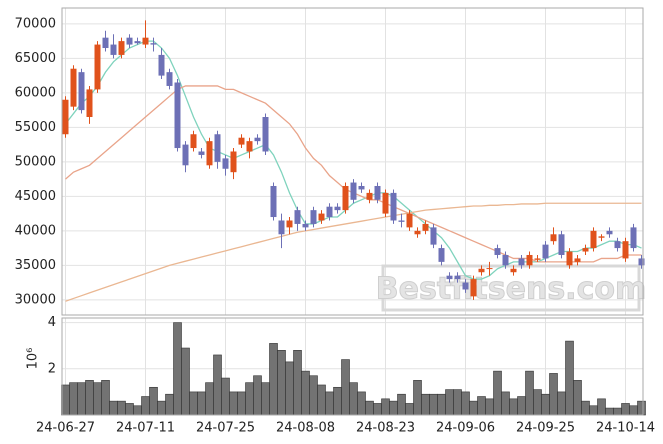 The height and width of the screenshot is (444, 663). I want to click on y-tick-label: 45000, so click(35, 196).